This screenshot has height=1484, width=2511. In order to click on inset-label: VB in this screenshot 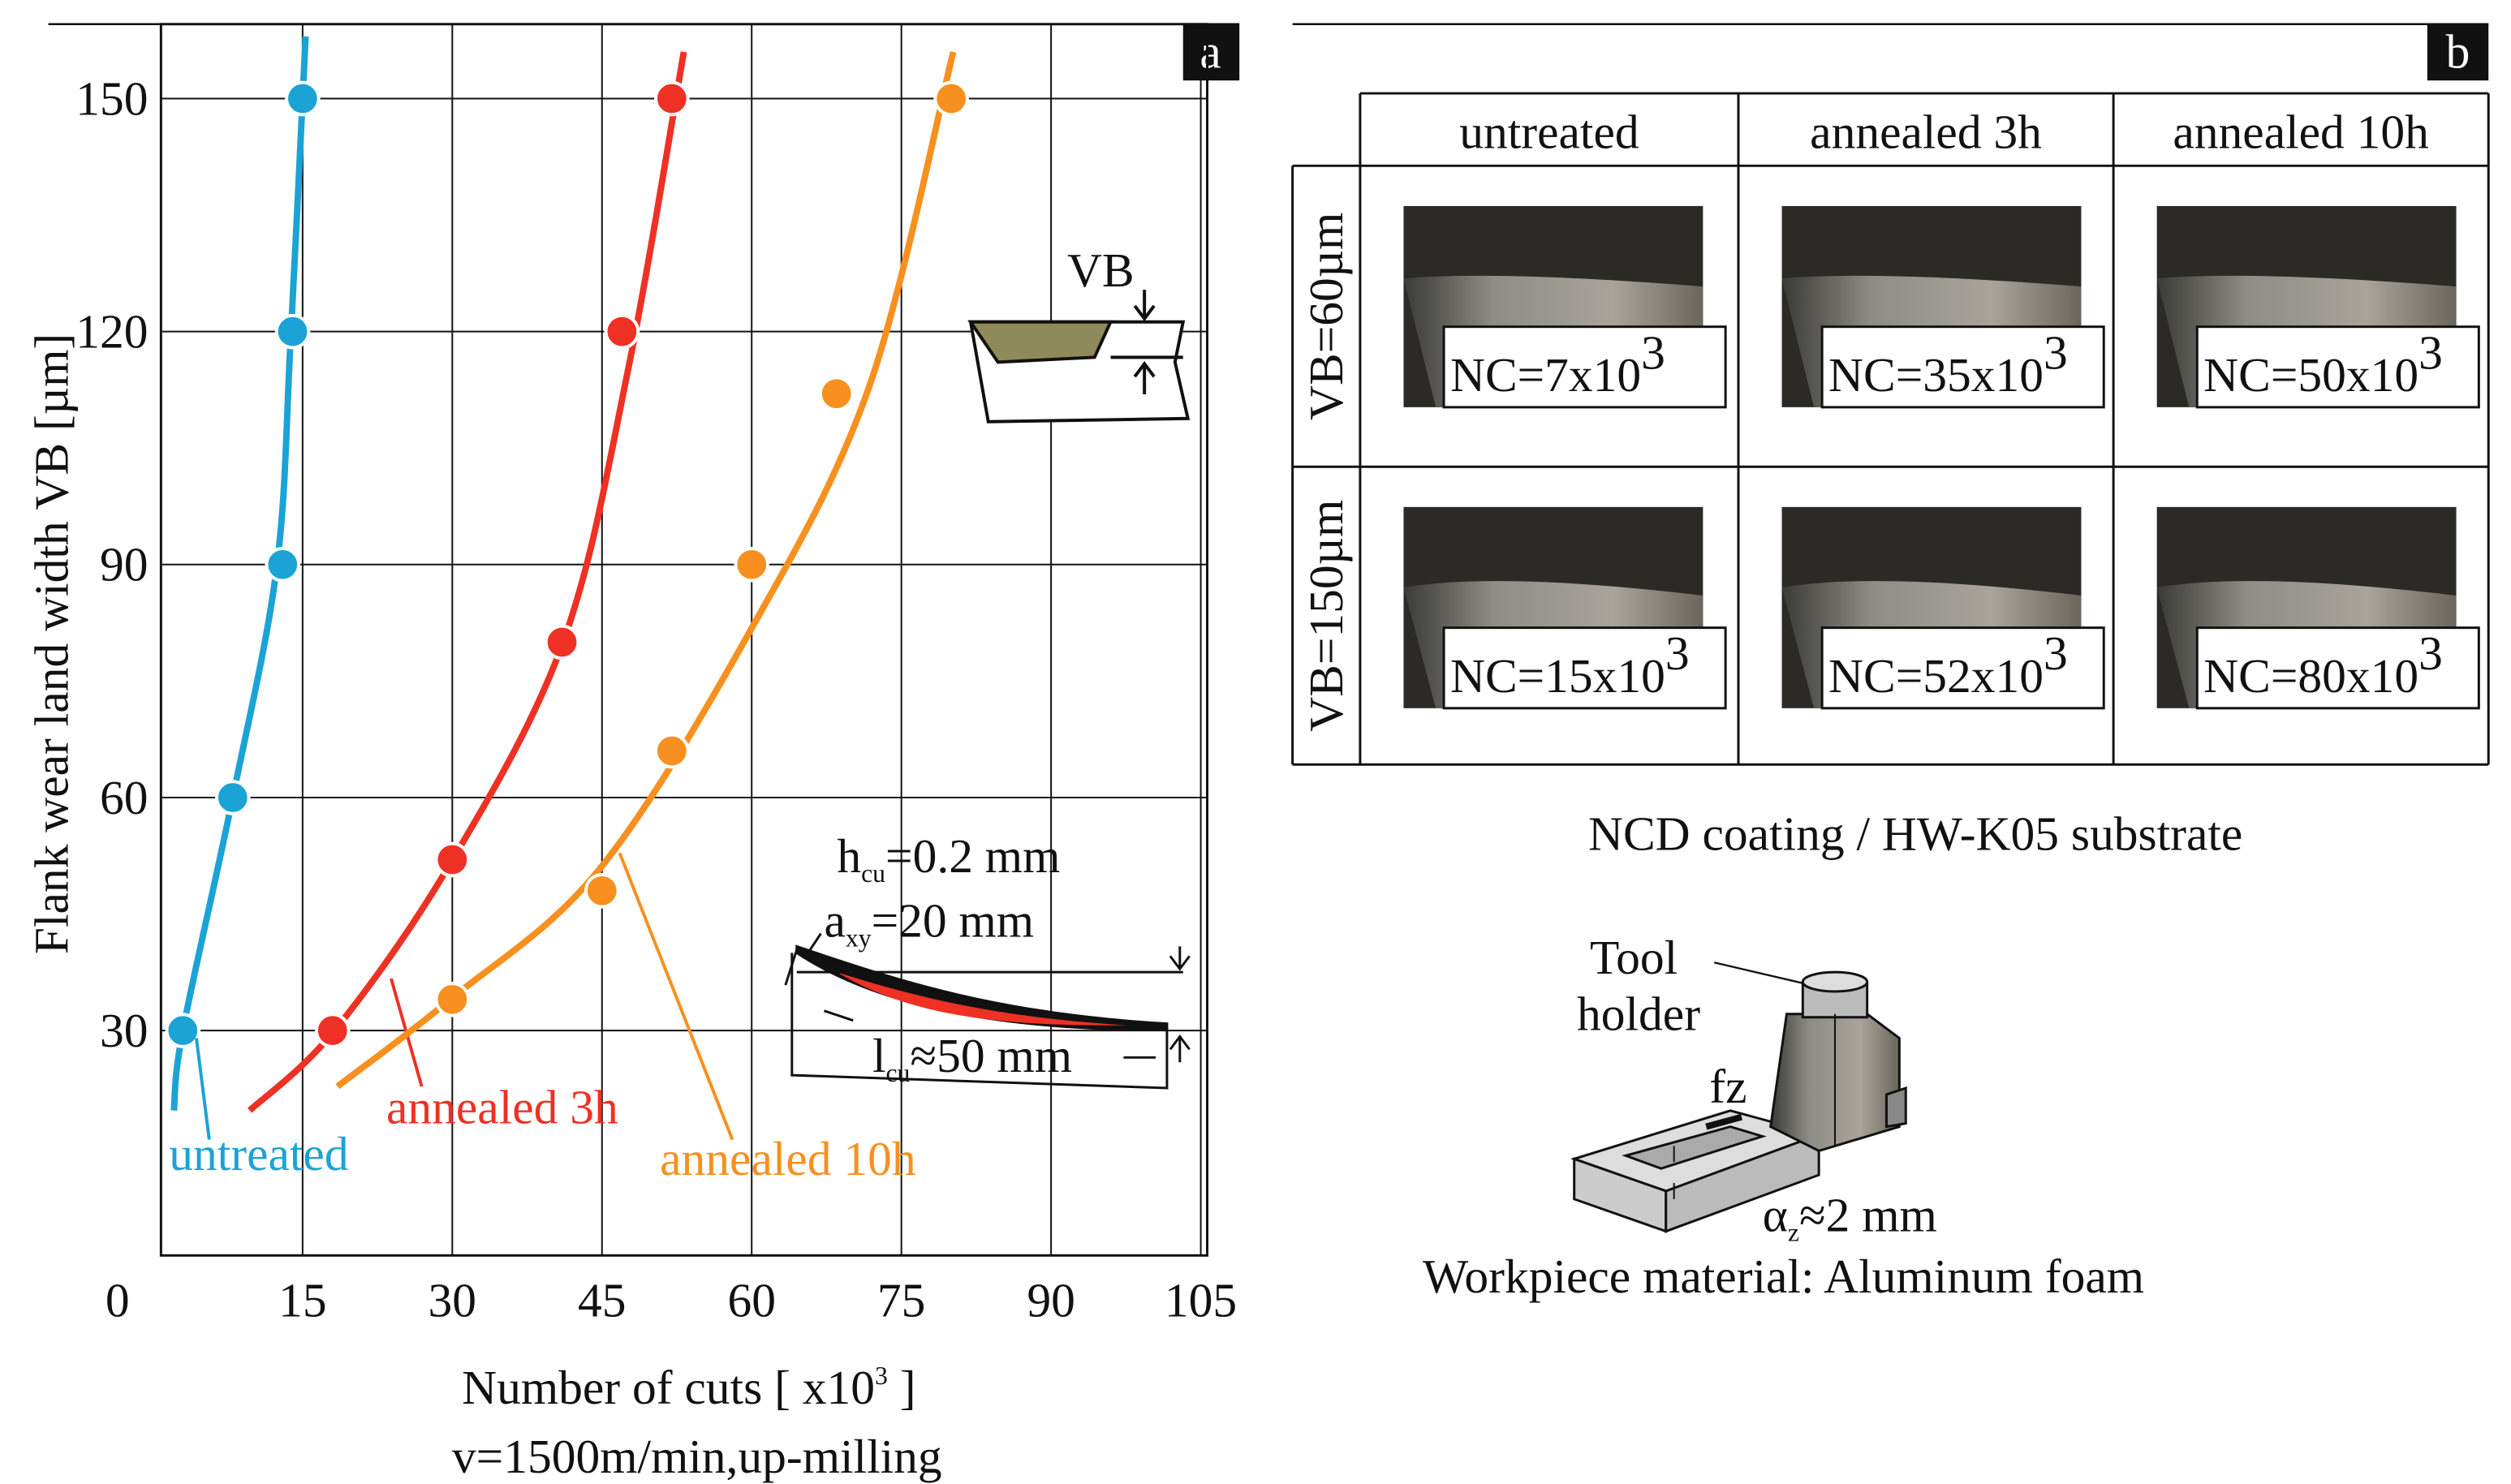, I will do `click(1101, 270)`.